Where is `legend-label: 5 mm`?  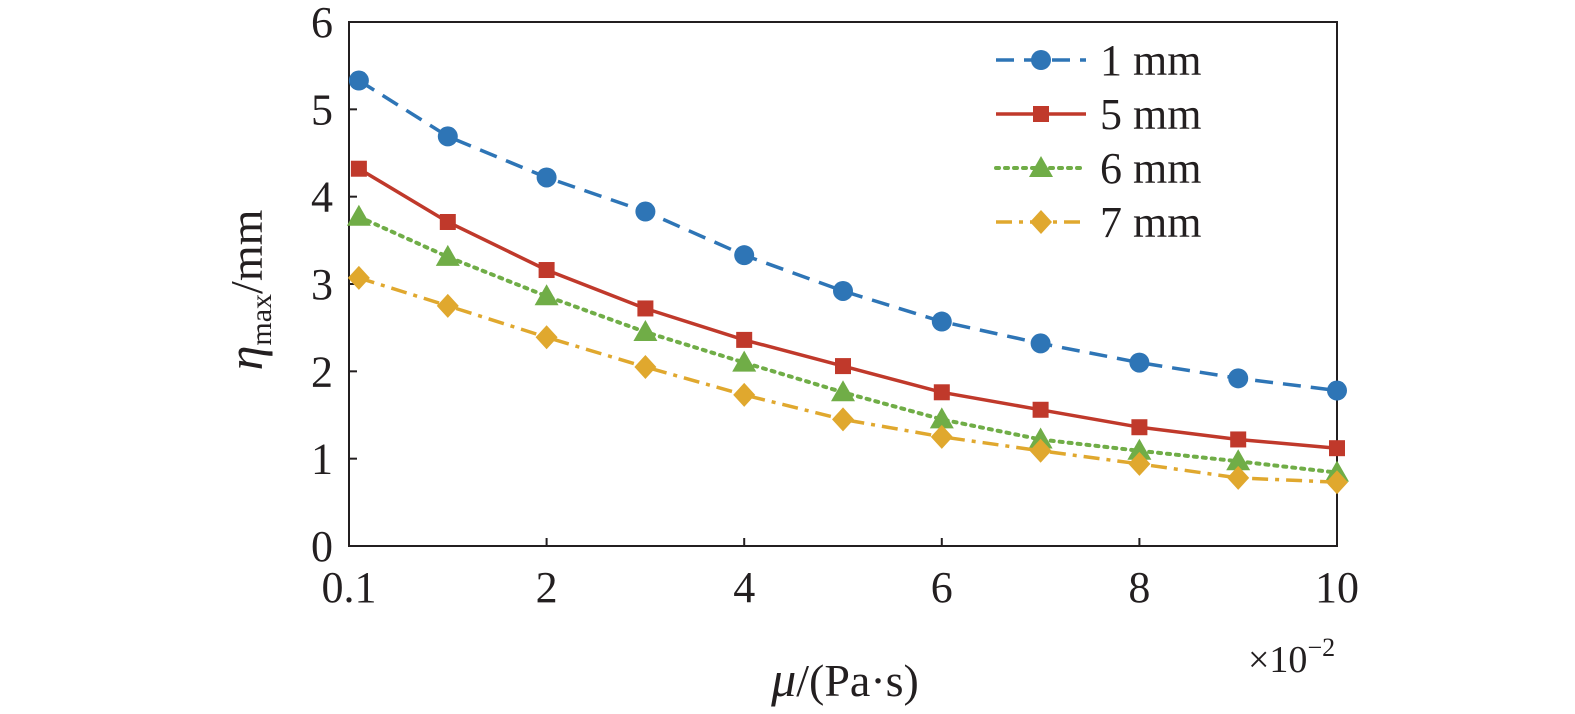
legend-label: 5 mm is located at coordinates (1150, 114).